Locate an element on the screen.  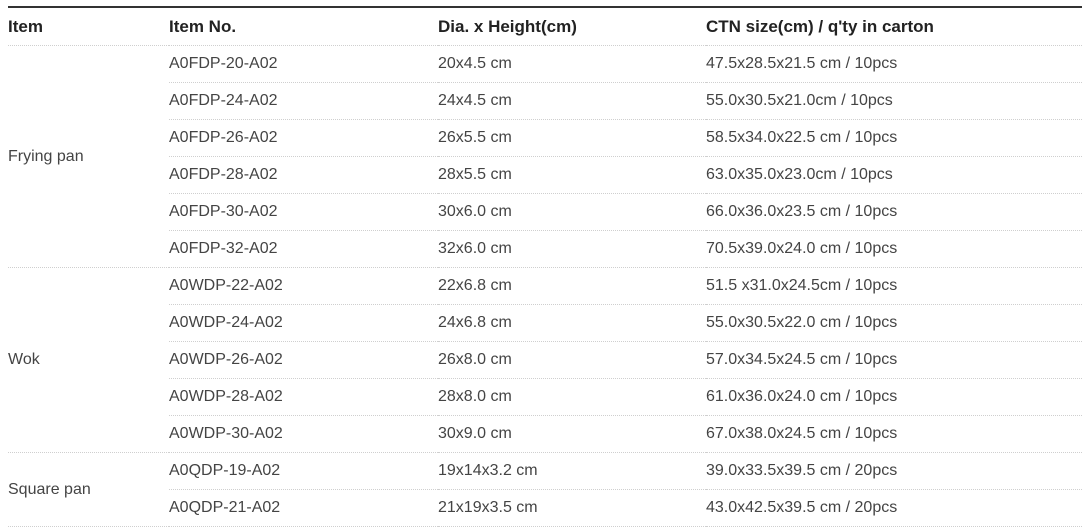
item-no-cell: A0WDP-30-A02 is located at coordinates (303, 434).